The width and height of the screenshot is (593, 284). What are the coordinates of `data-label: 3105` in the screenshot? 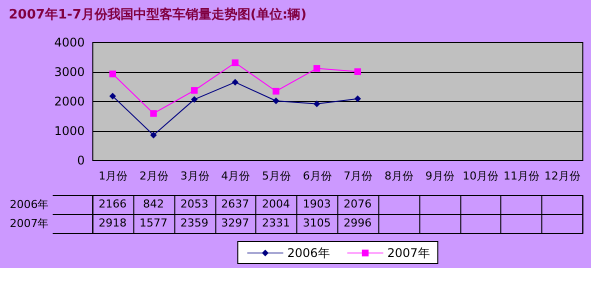 It's located at (316, 223).